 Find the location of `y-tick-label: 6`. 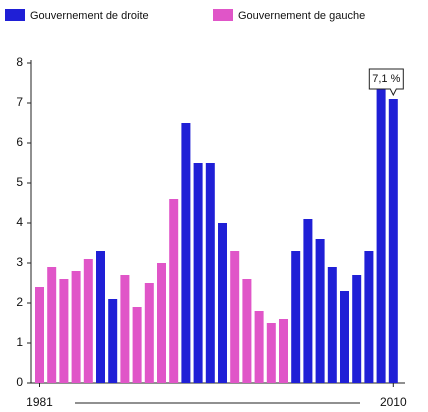

y-tick-label: 6 is located at coordinates (19, 142).